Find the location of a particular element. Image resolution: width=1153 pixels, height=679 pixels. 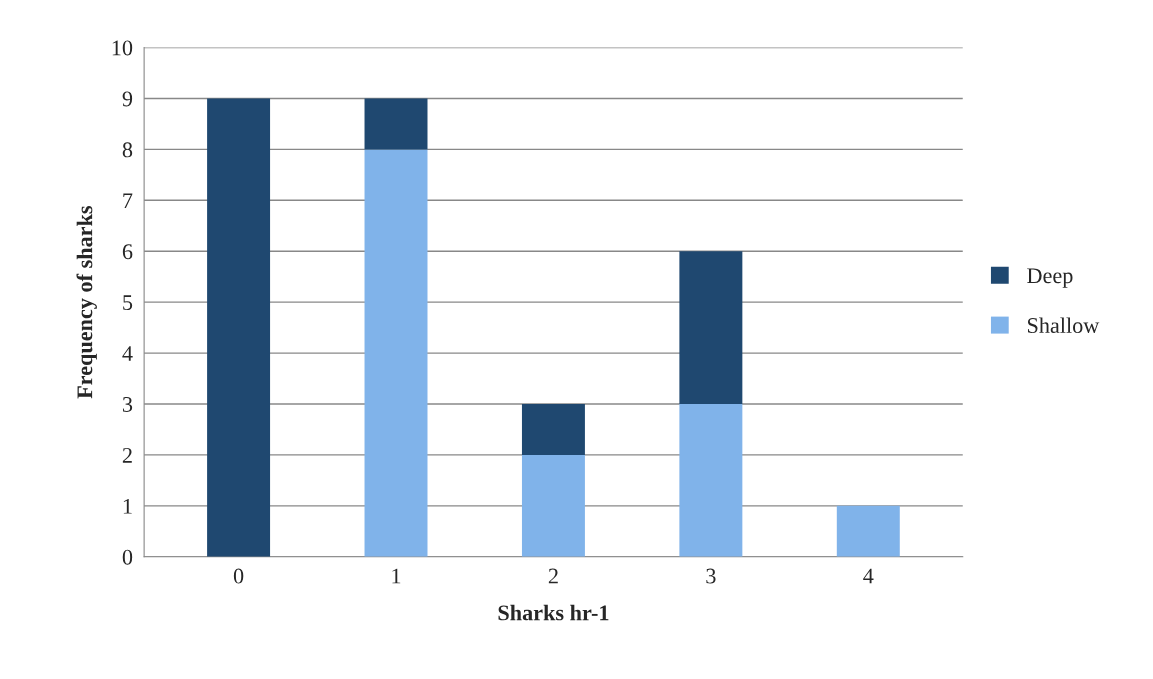

legend-label: Shallow is located at coordinates (1063, 325).